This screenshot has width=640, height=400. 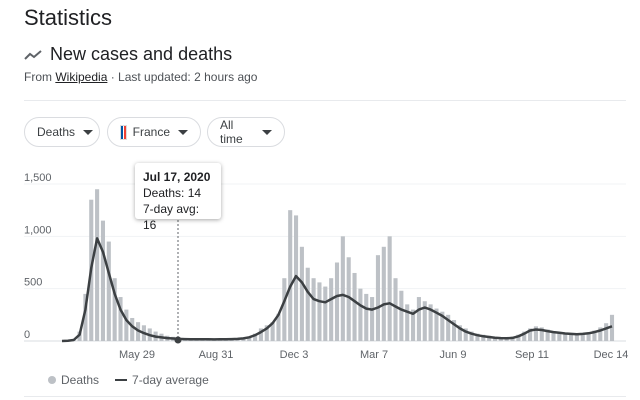 I want to click on bottom-divider, so click(x=325, y=396).